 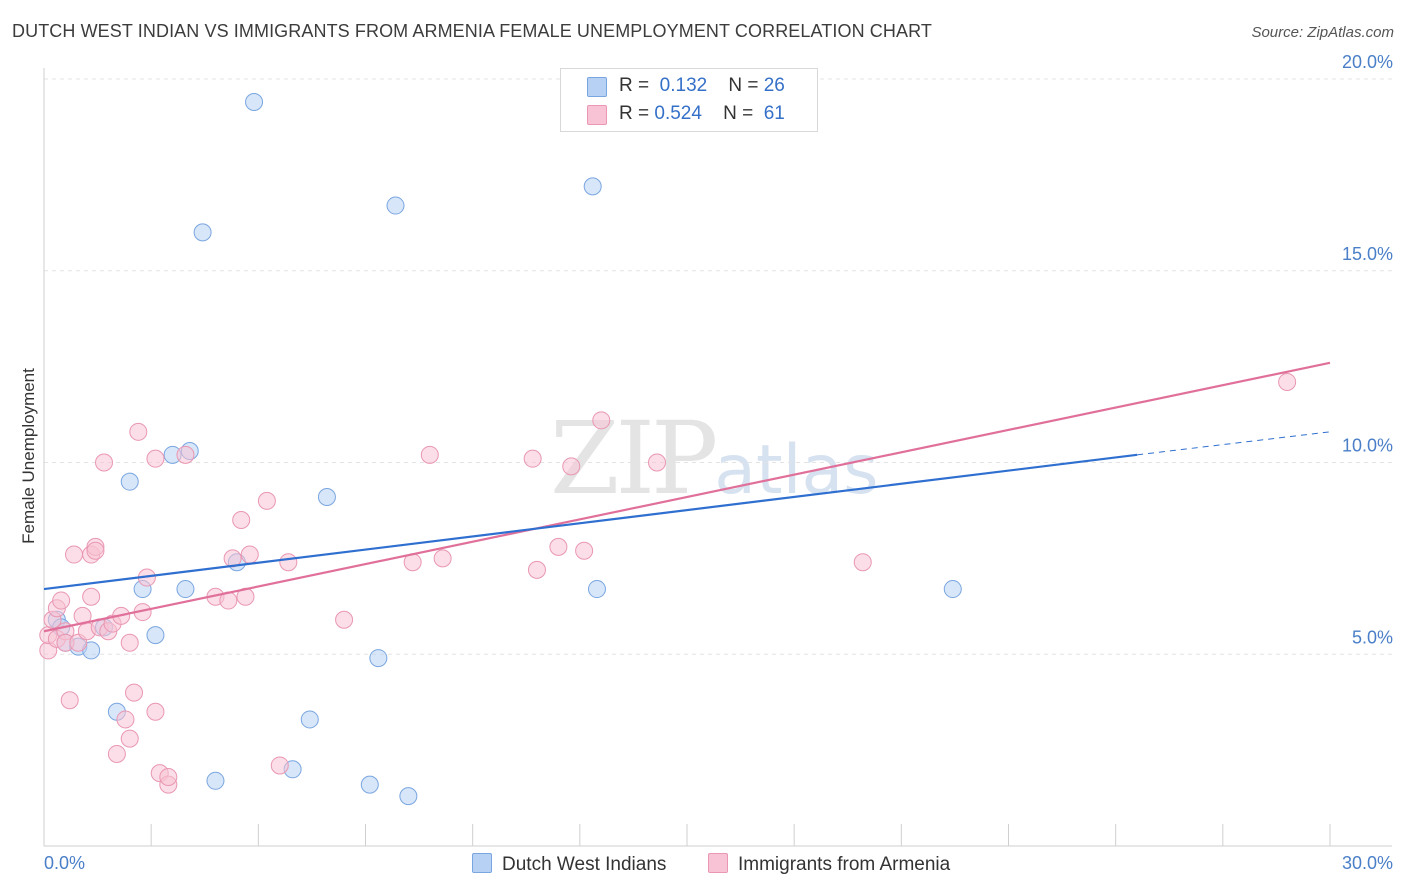 What do you see at coordinates (597, 87) in the screenshot?
I see `legend-swatch-blue` at bounding box center [597, 87].